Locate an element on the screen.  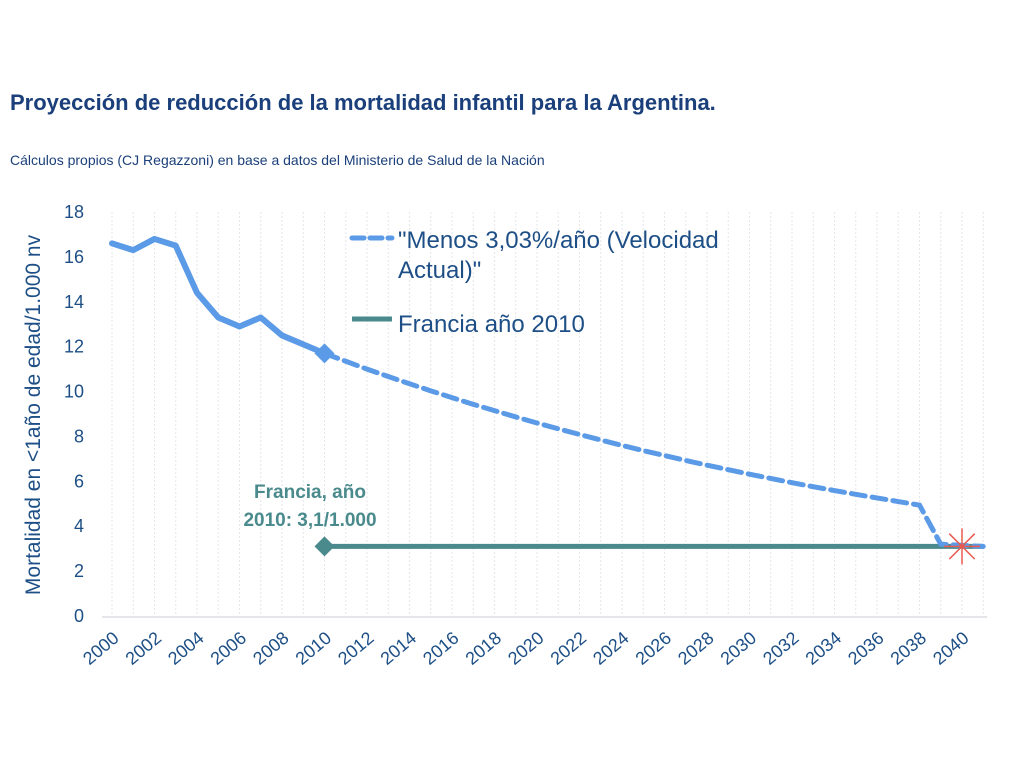
annotation-line-1: Francia, año is located at coordinates (310, 492).